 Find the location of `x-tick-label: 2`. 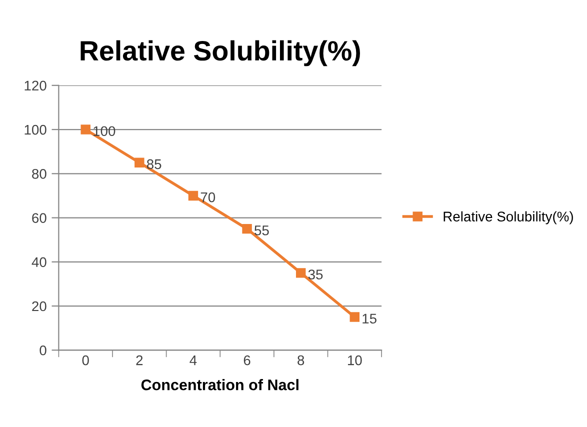

x-tick-label: 2 is located at coordinates (139, 360).